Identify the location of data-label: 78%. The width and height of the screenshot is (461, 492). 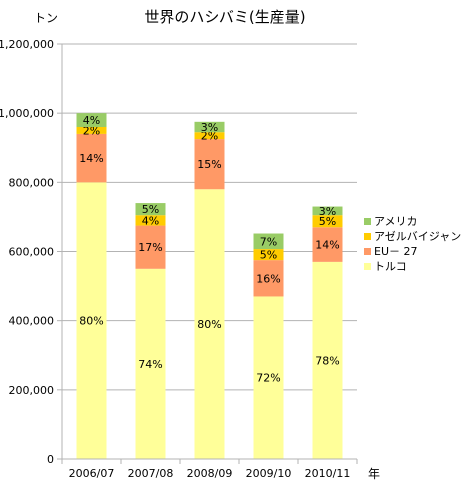
(327, 360).